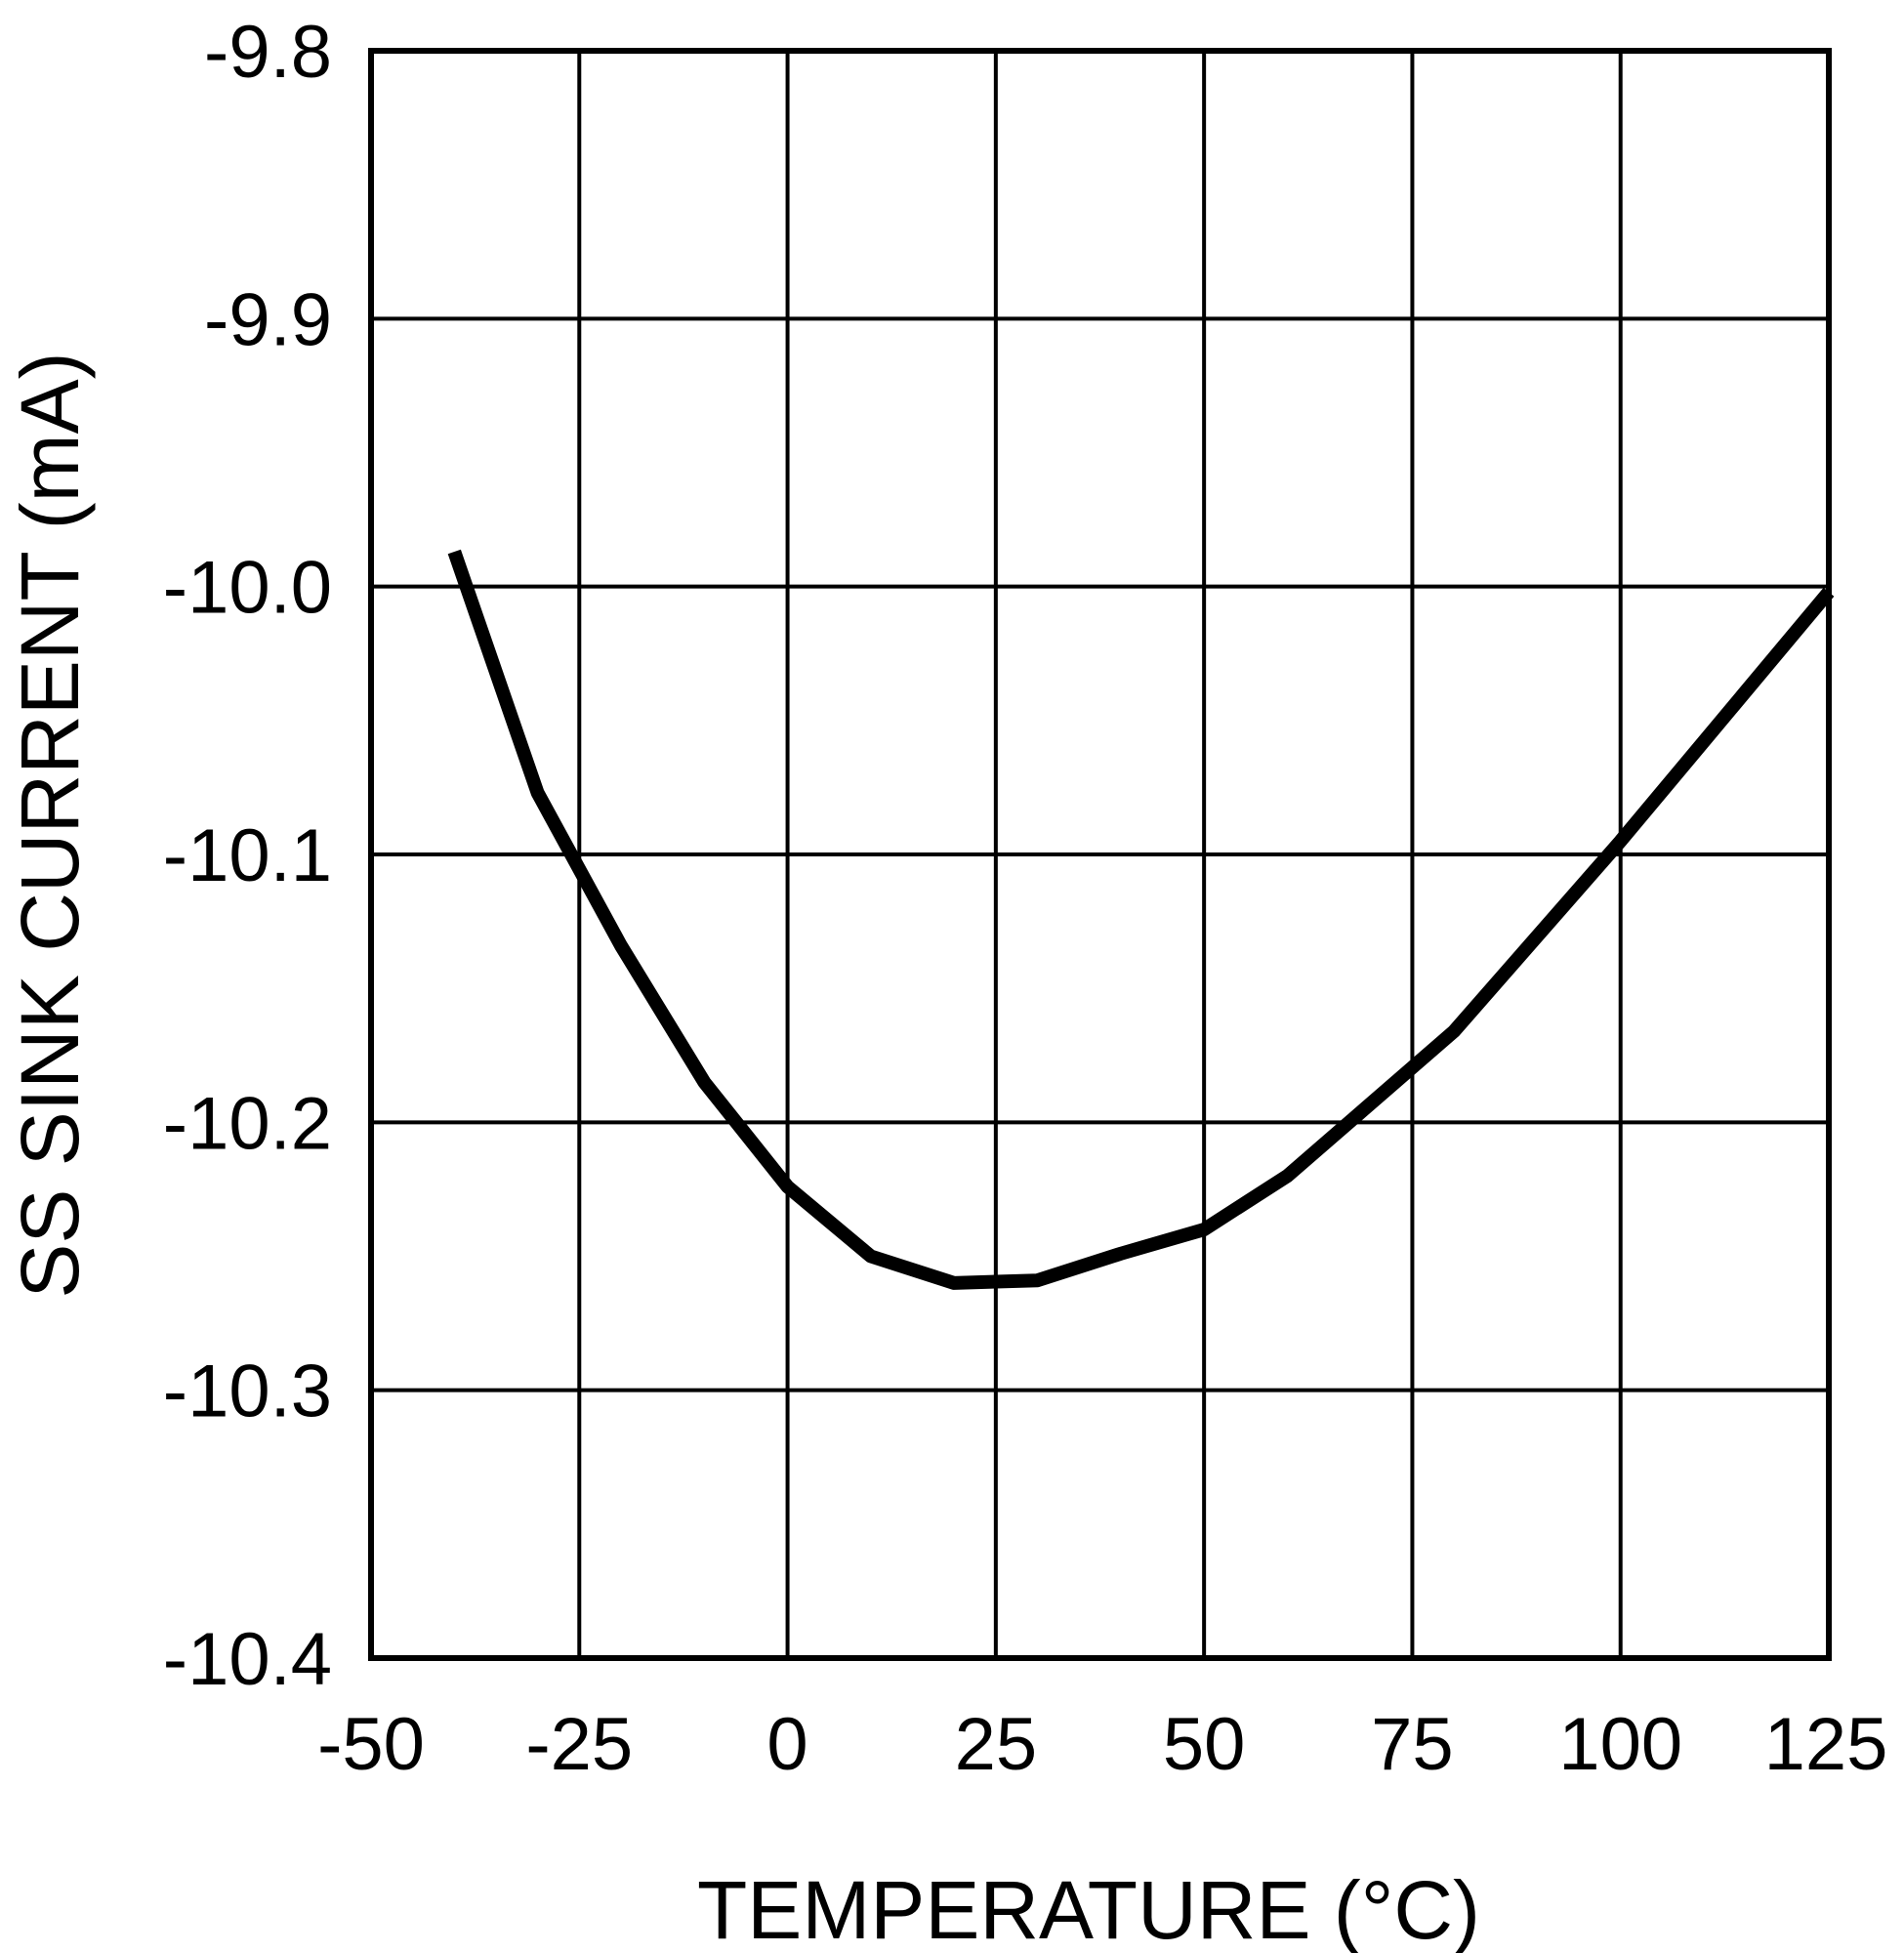 The image size is (1904, 1953). Describe the element at coordinates (1620, 1744) in the screenshot. I see `x-tick-label: 100` at that location.